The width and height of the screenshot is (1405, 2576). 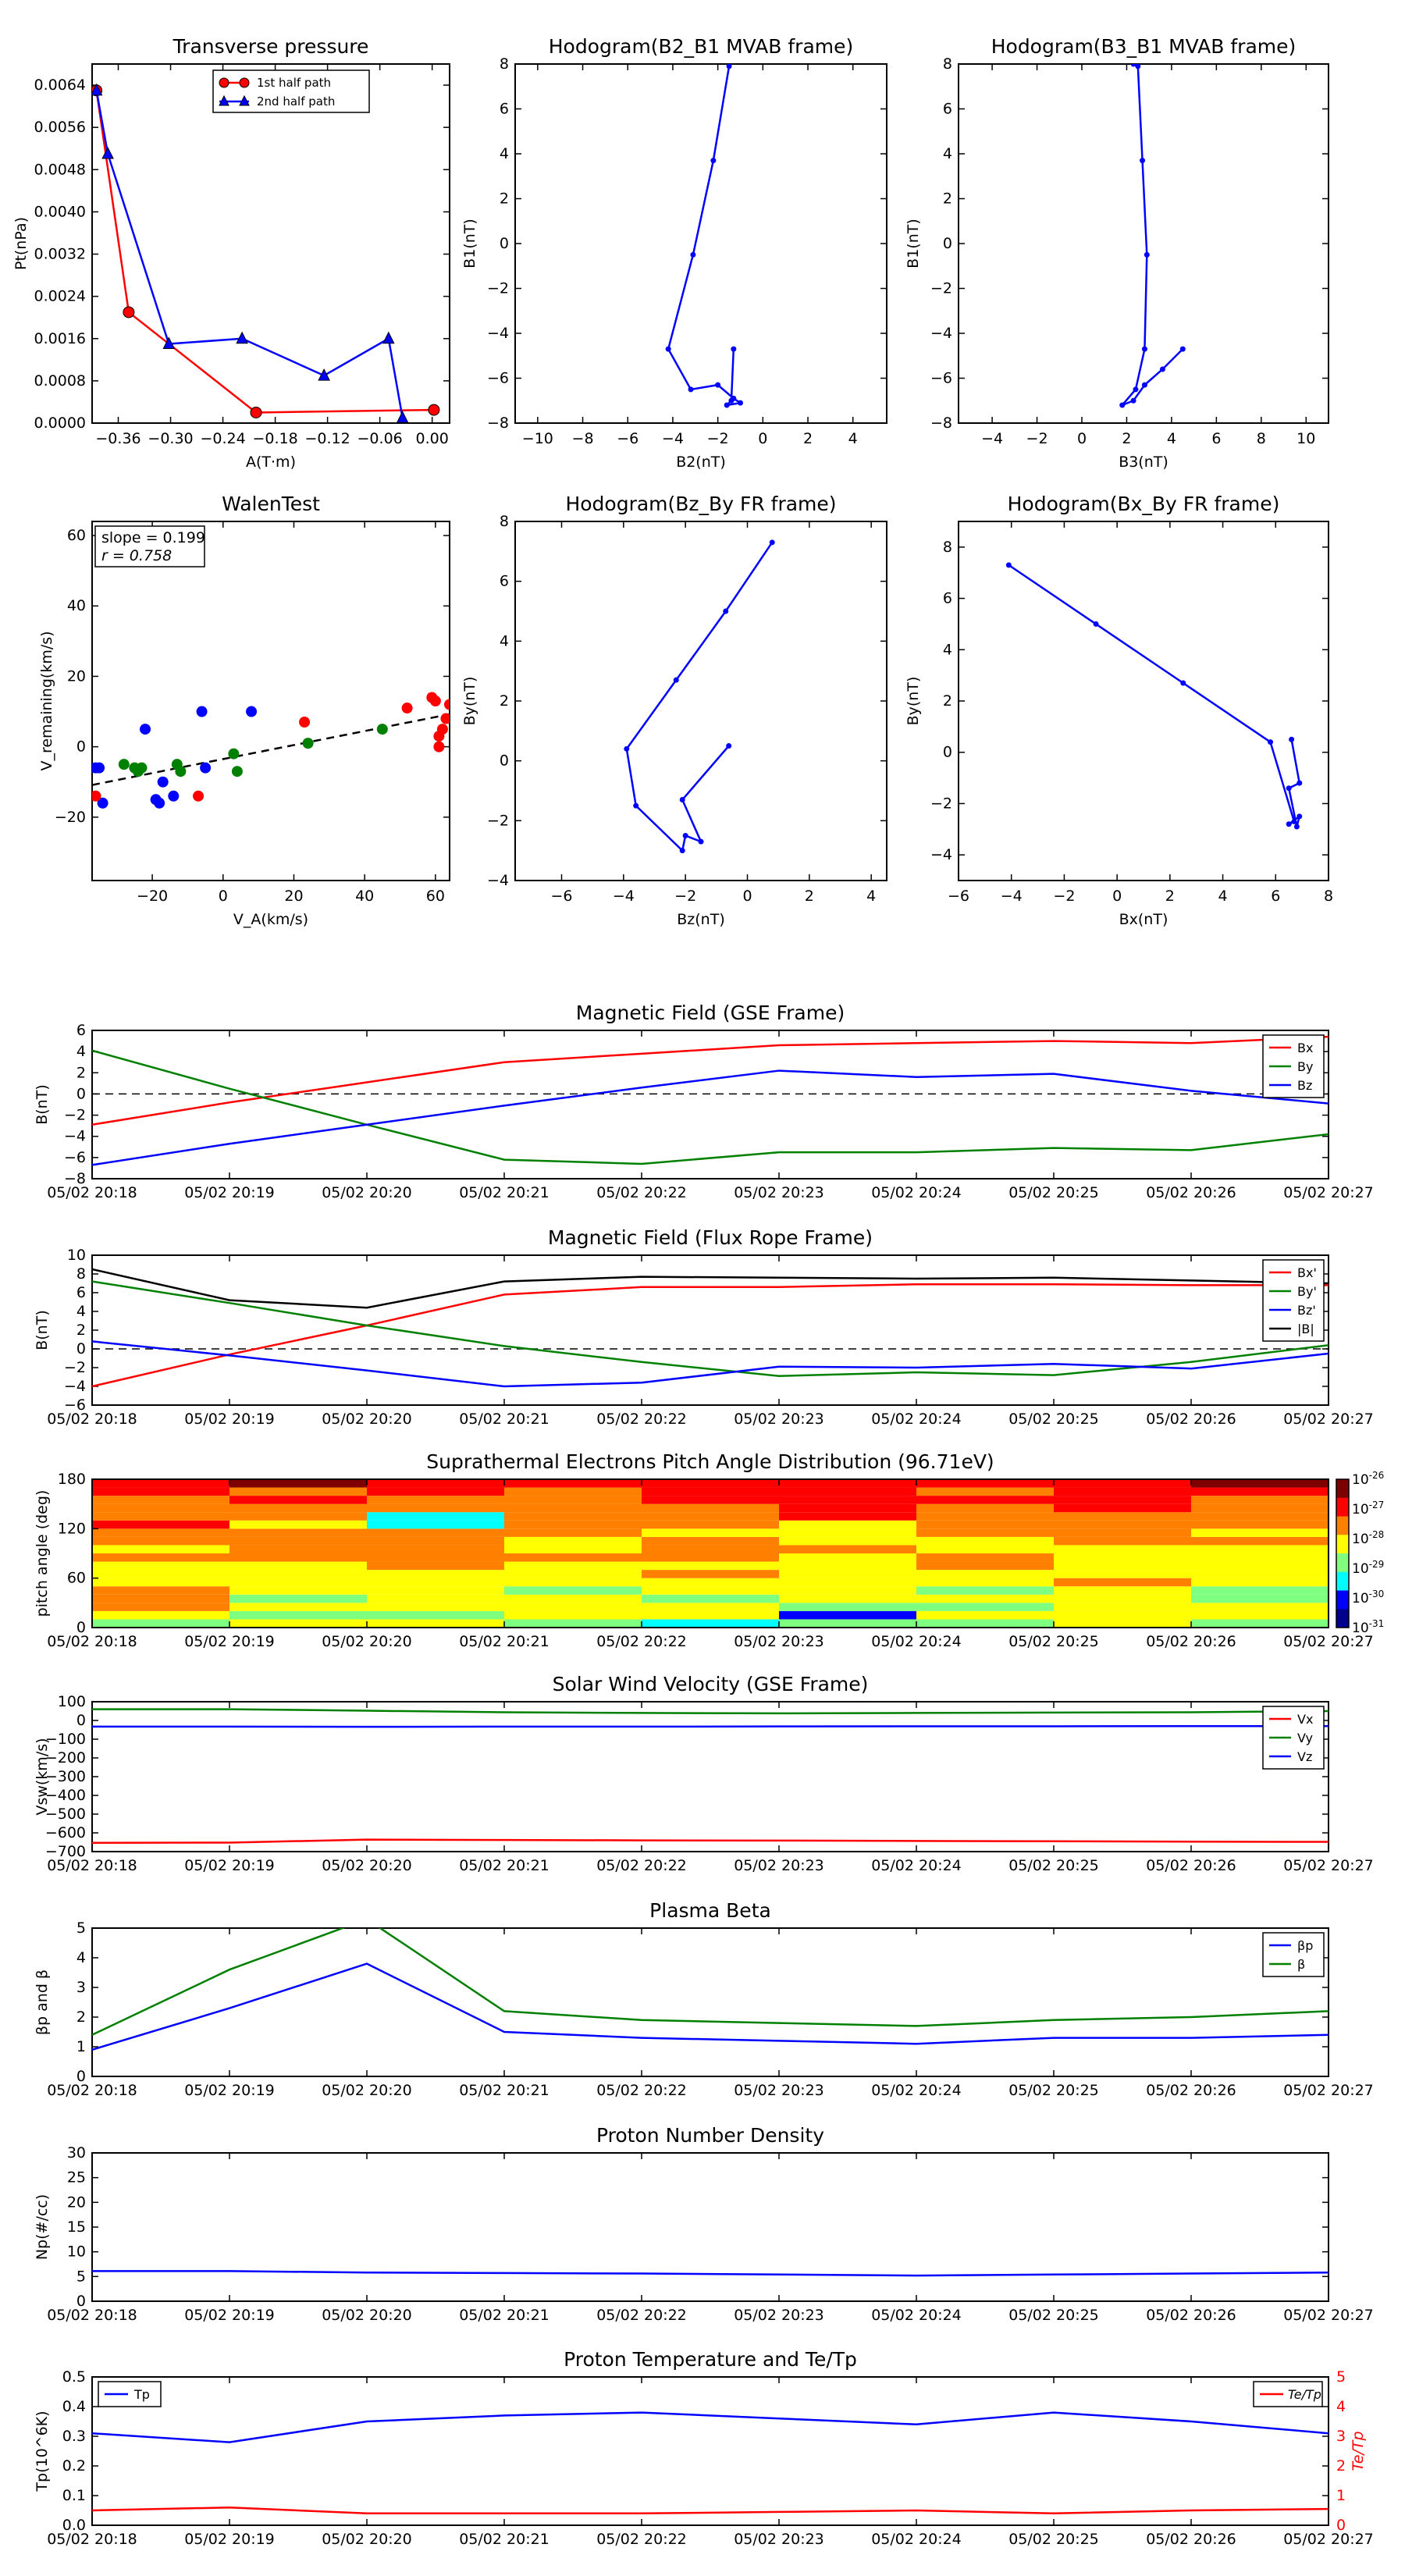 I want to click on y-tick-label: 0.1, so click(x=74, y=2495).